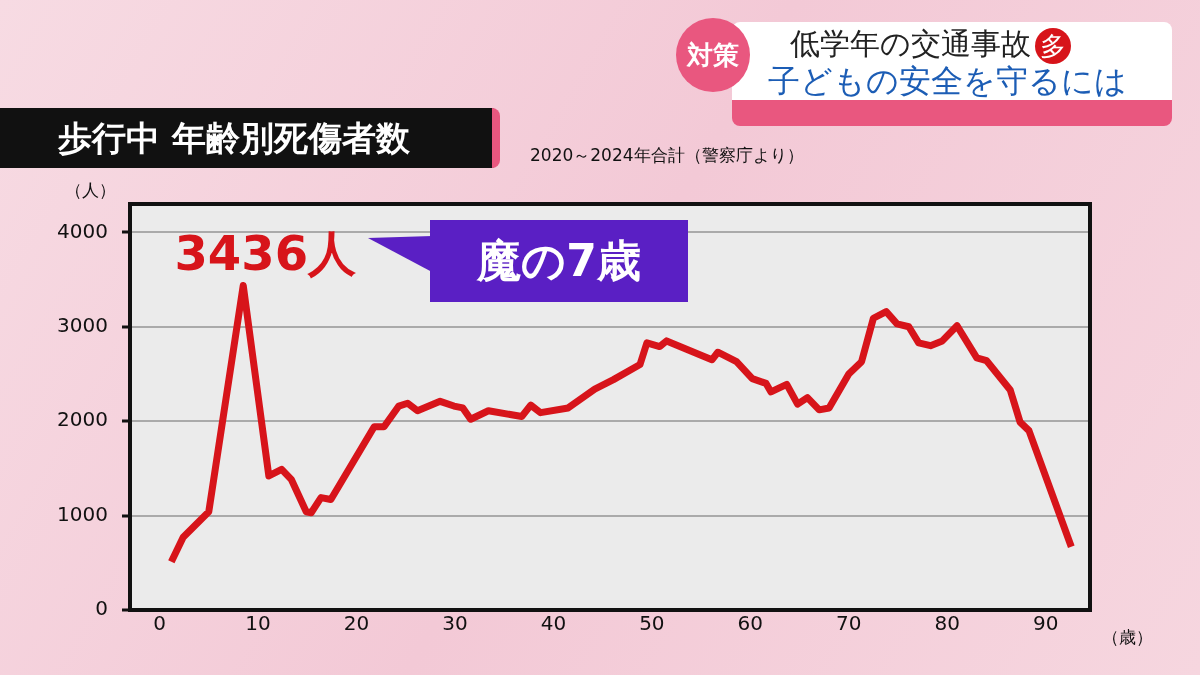  Describe the element at coordinates (1053, 45) in the screenshot. I see `text: 多` at that location.